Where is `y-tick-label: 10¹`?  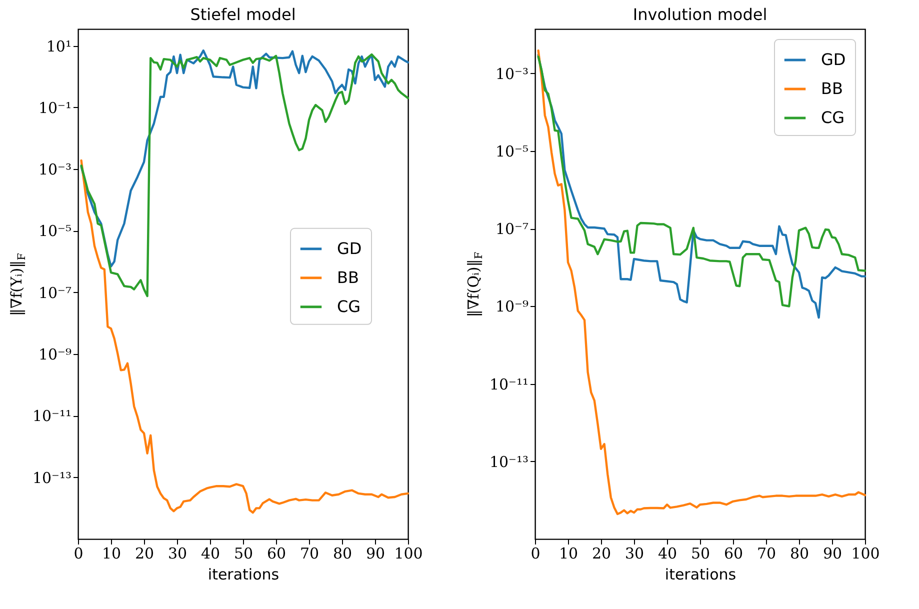 y-tick-label: 10¹ is located at coordinates (59, 46).